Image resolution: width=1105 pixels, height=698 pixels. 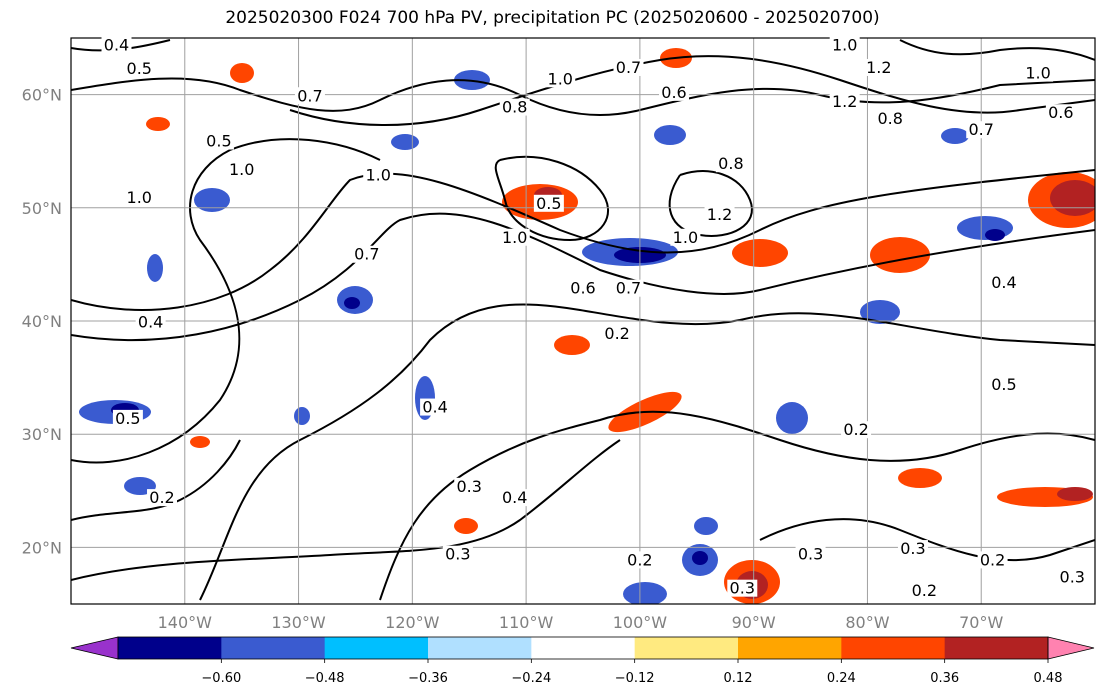 What do you see at coordinates (412, 622) in the screenshot?
I see `lon-tick-label: 120°W` at bounding box center [412, 622].